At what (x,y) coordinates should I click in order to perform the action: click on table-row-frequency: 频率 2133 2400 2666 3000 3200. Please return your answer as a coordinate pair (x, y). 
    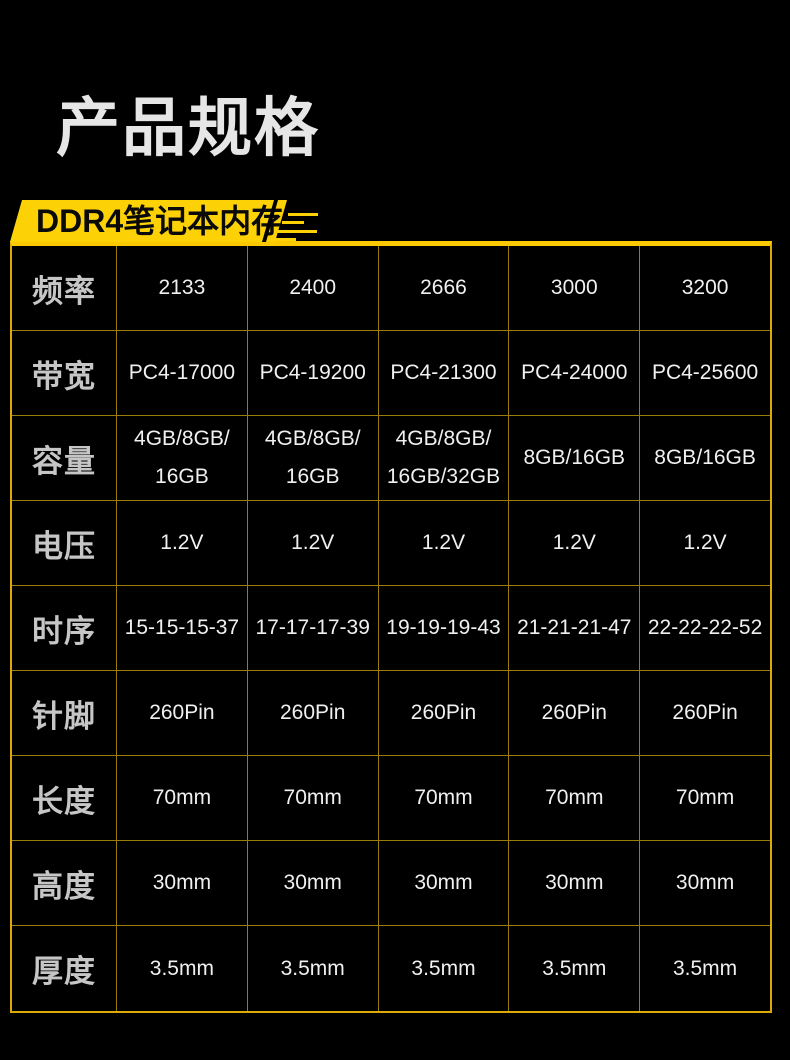
    Looking at the image, I should click on (391, 288).